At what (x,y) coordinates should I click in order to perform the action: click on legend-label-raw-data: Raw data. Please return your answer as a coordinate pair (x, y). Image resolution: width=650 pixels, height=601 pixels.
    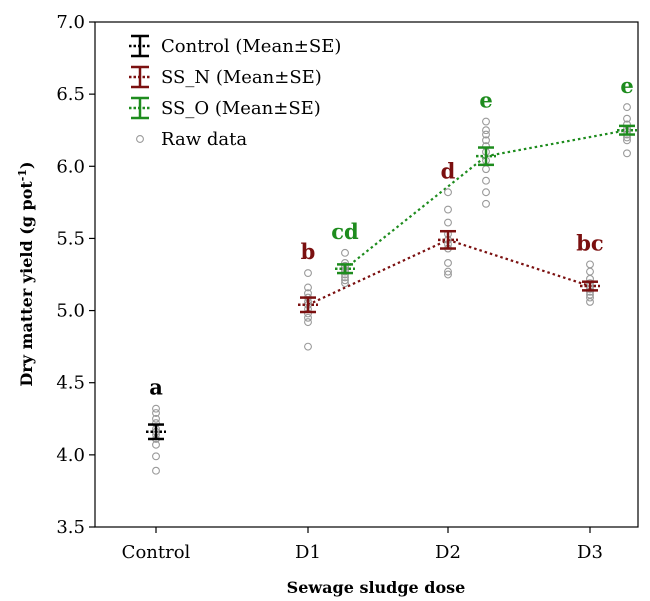
    Looking at the image, I should click on (204, 139).